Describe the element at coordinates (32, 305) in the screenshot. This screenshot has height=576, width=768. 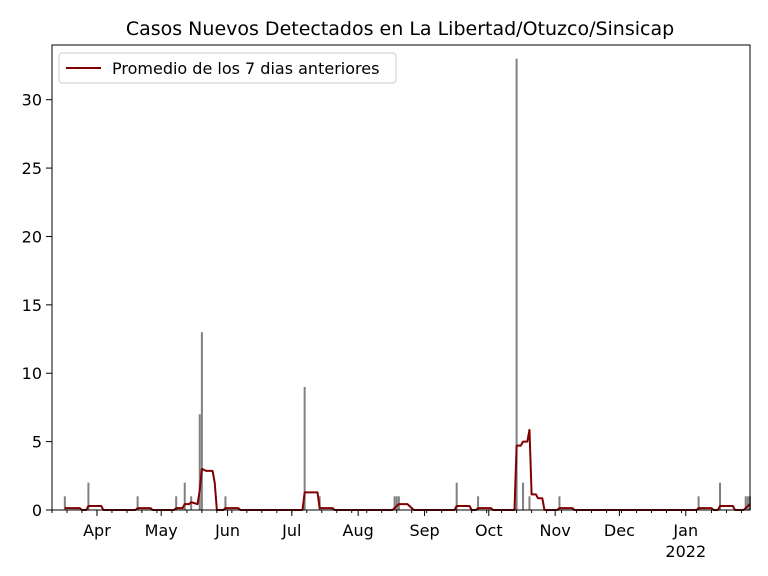
I see `y-tick-label-3: 15` at that location.